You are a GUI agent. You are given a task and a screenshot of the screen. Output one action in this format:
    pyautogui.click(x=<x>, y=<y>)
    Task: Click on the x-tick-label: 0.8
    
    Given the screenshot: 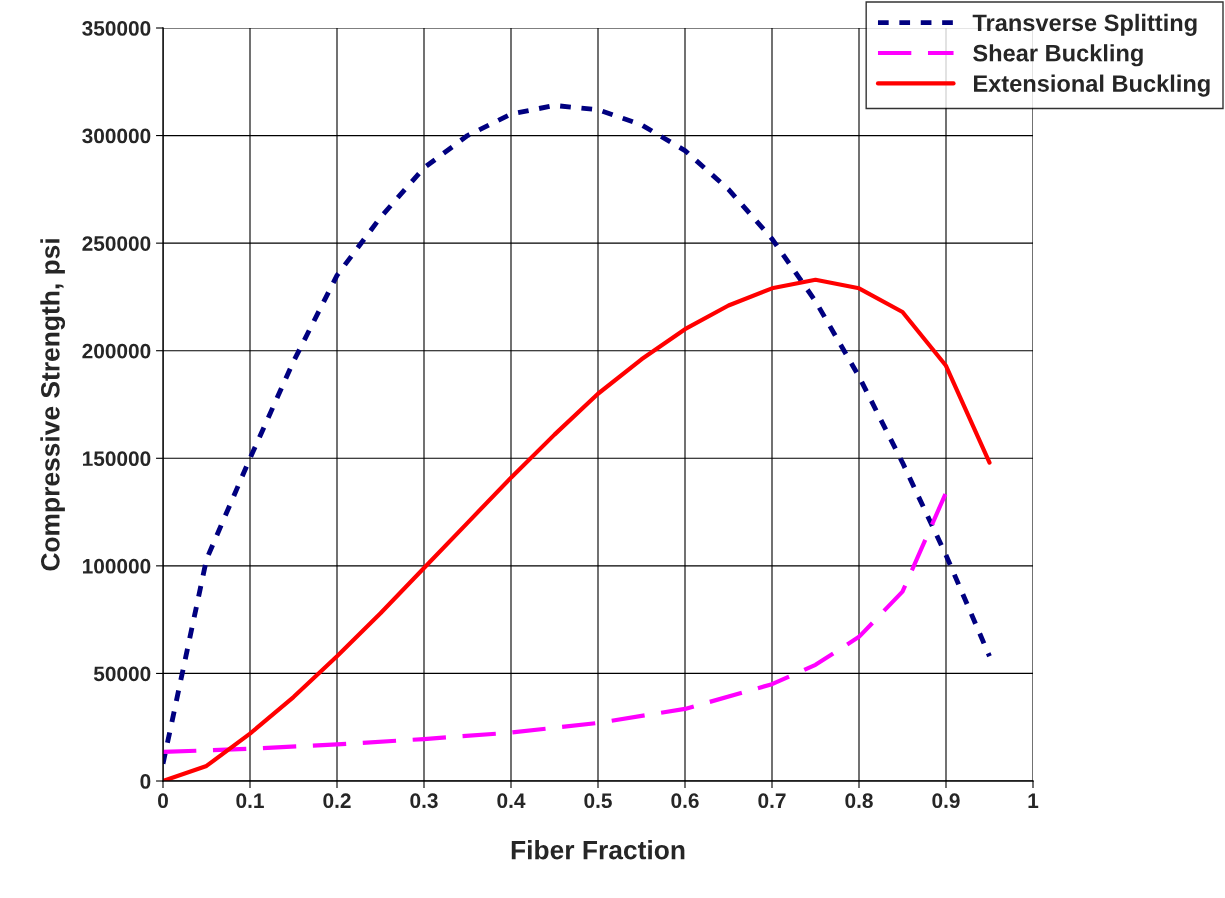 What is the action you would take?
    pyautogui.click(x=859, y=801)
    